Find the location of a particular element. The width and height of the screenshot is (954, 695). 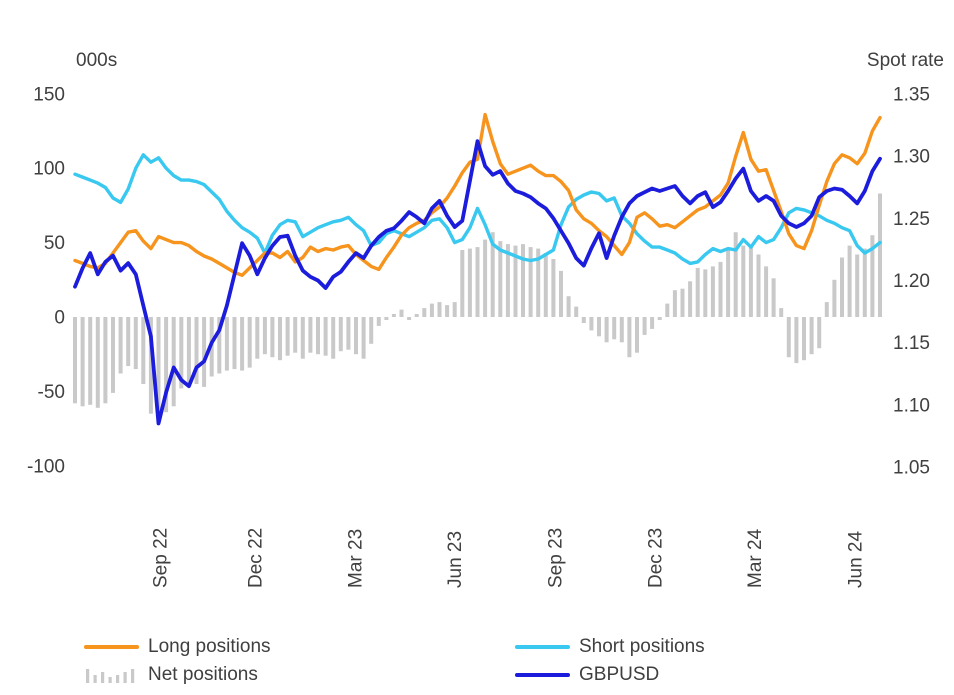

legend-label-short-positions: Short positions is located at coordinates (642, 646).